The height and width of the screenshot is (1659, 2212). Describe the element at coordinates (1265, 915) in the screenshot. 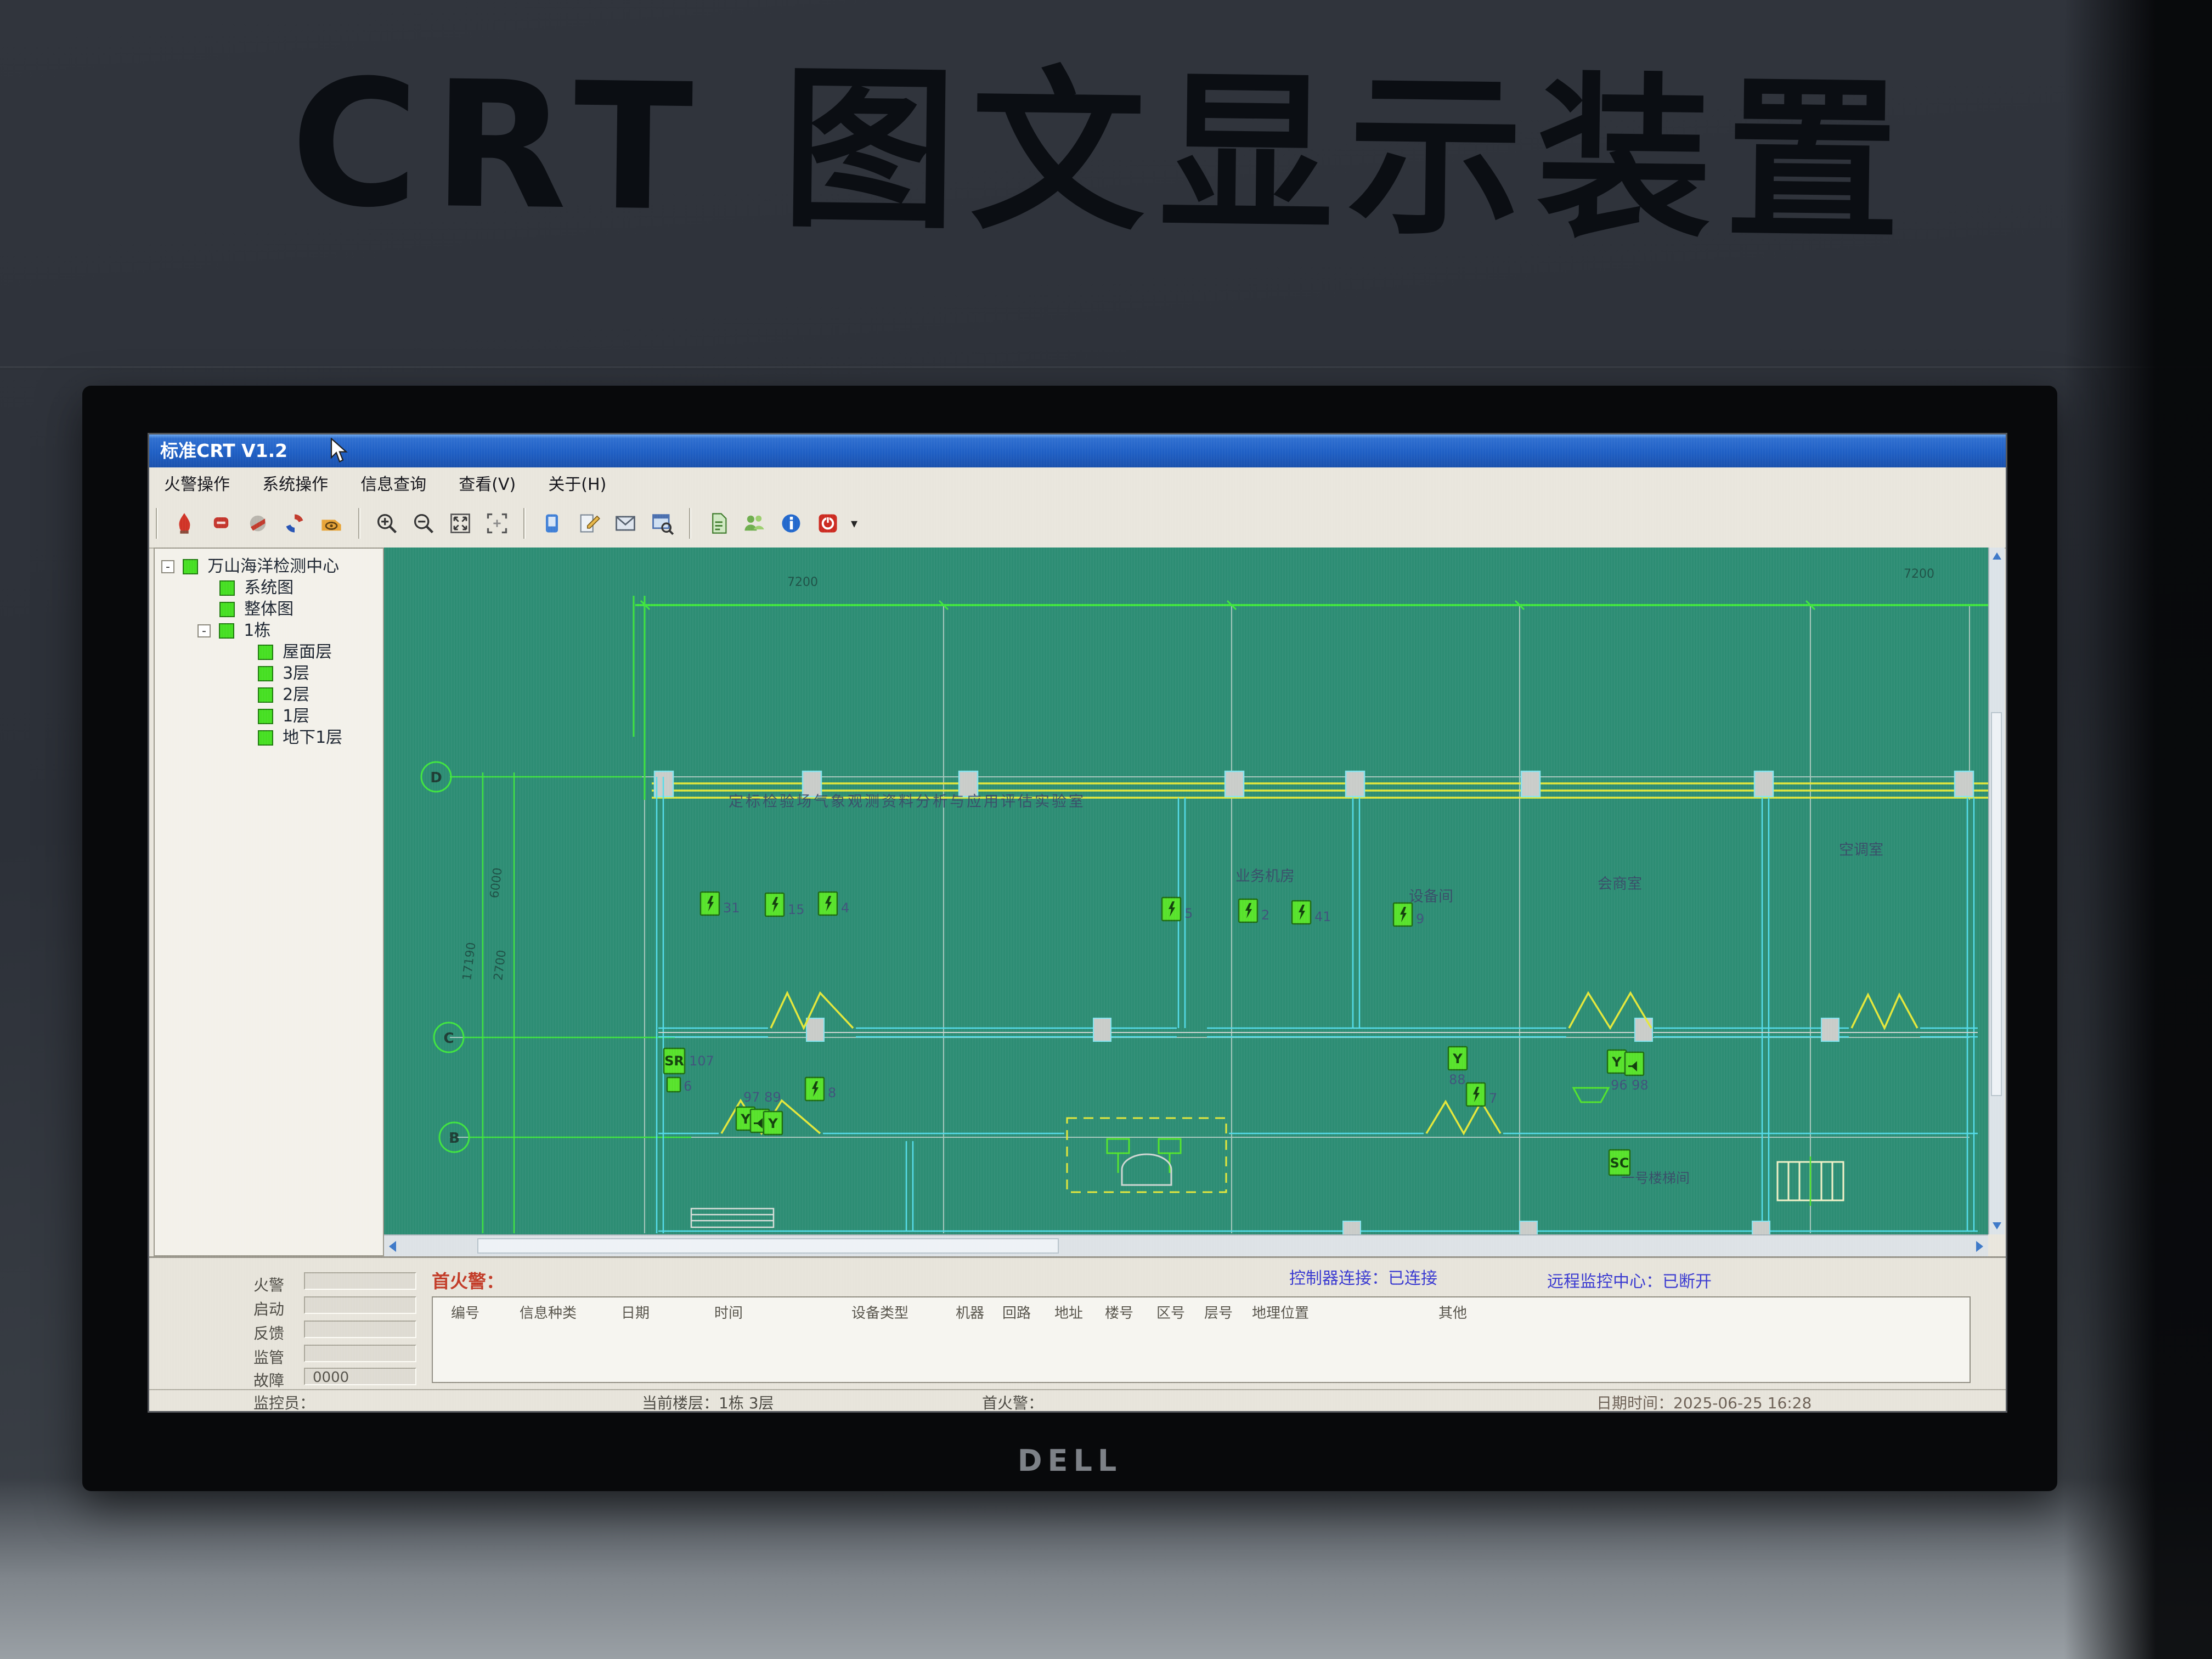

I see `svg-text: 2` at that location.